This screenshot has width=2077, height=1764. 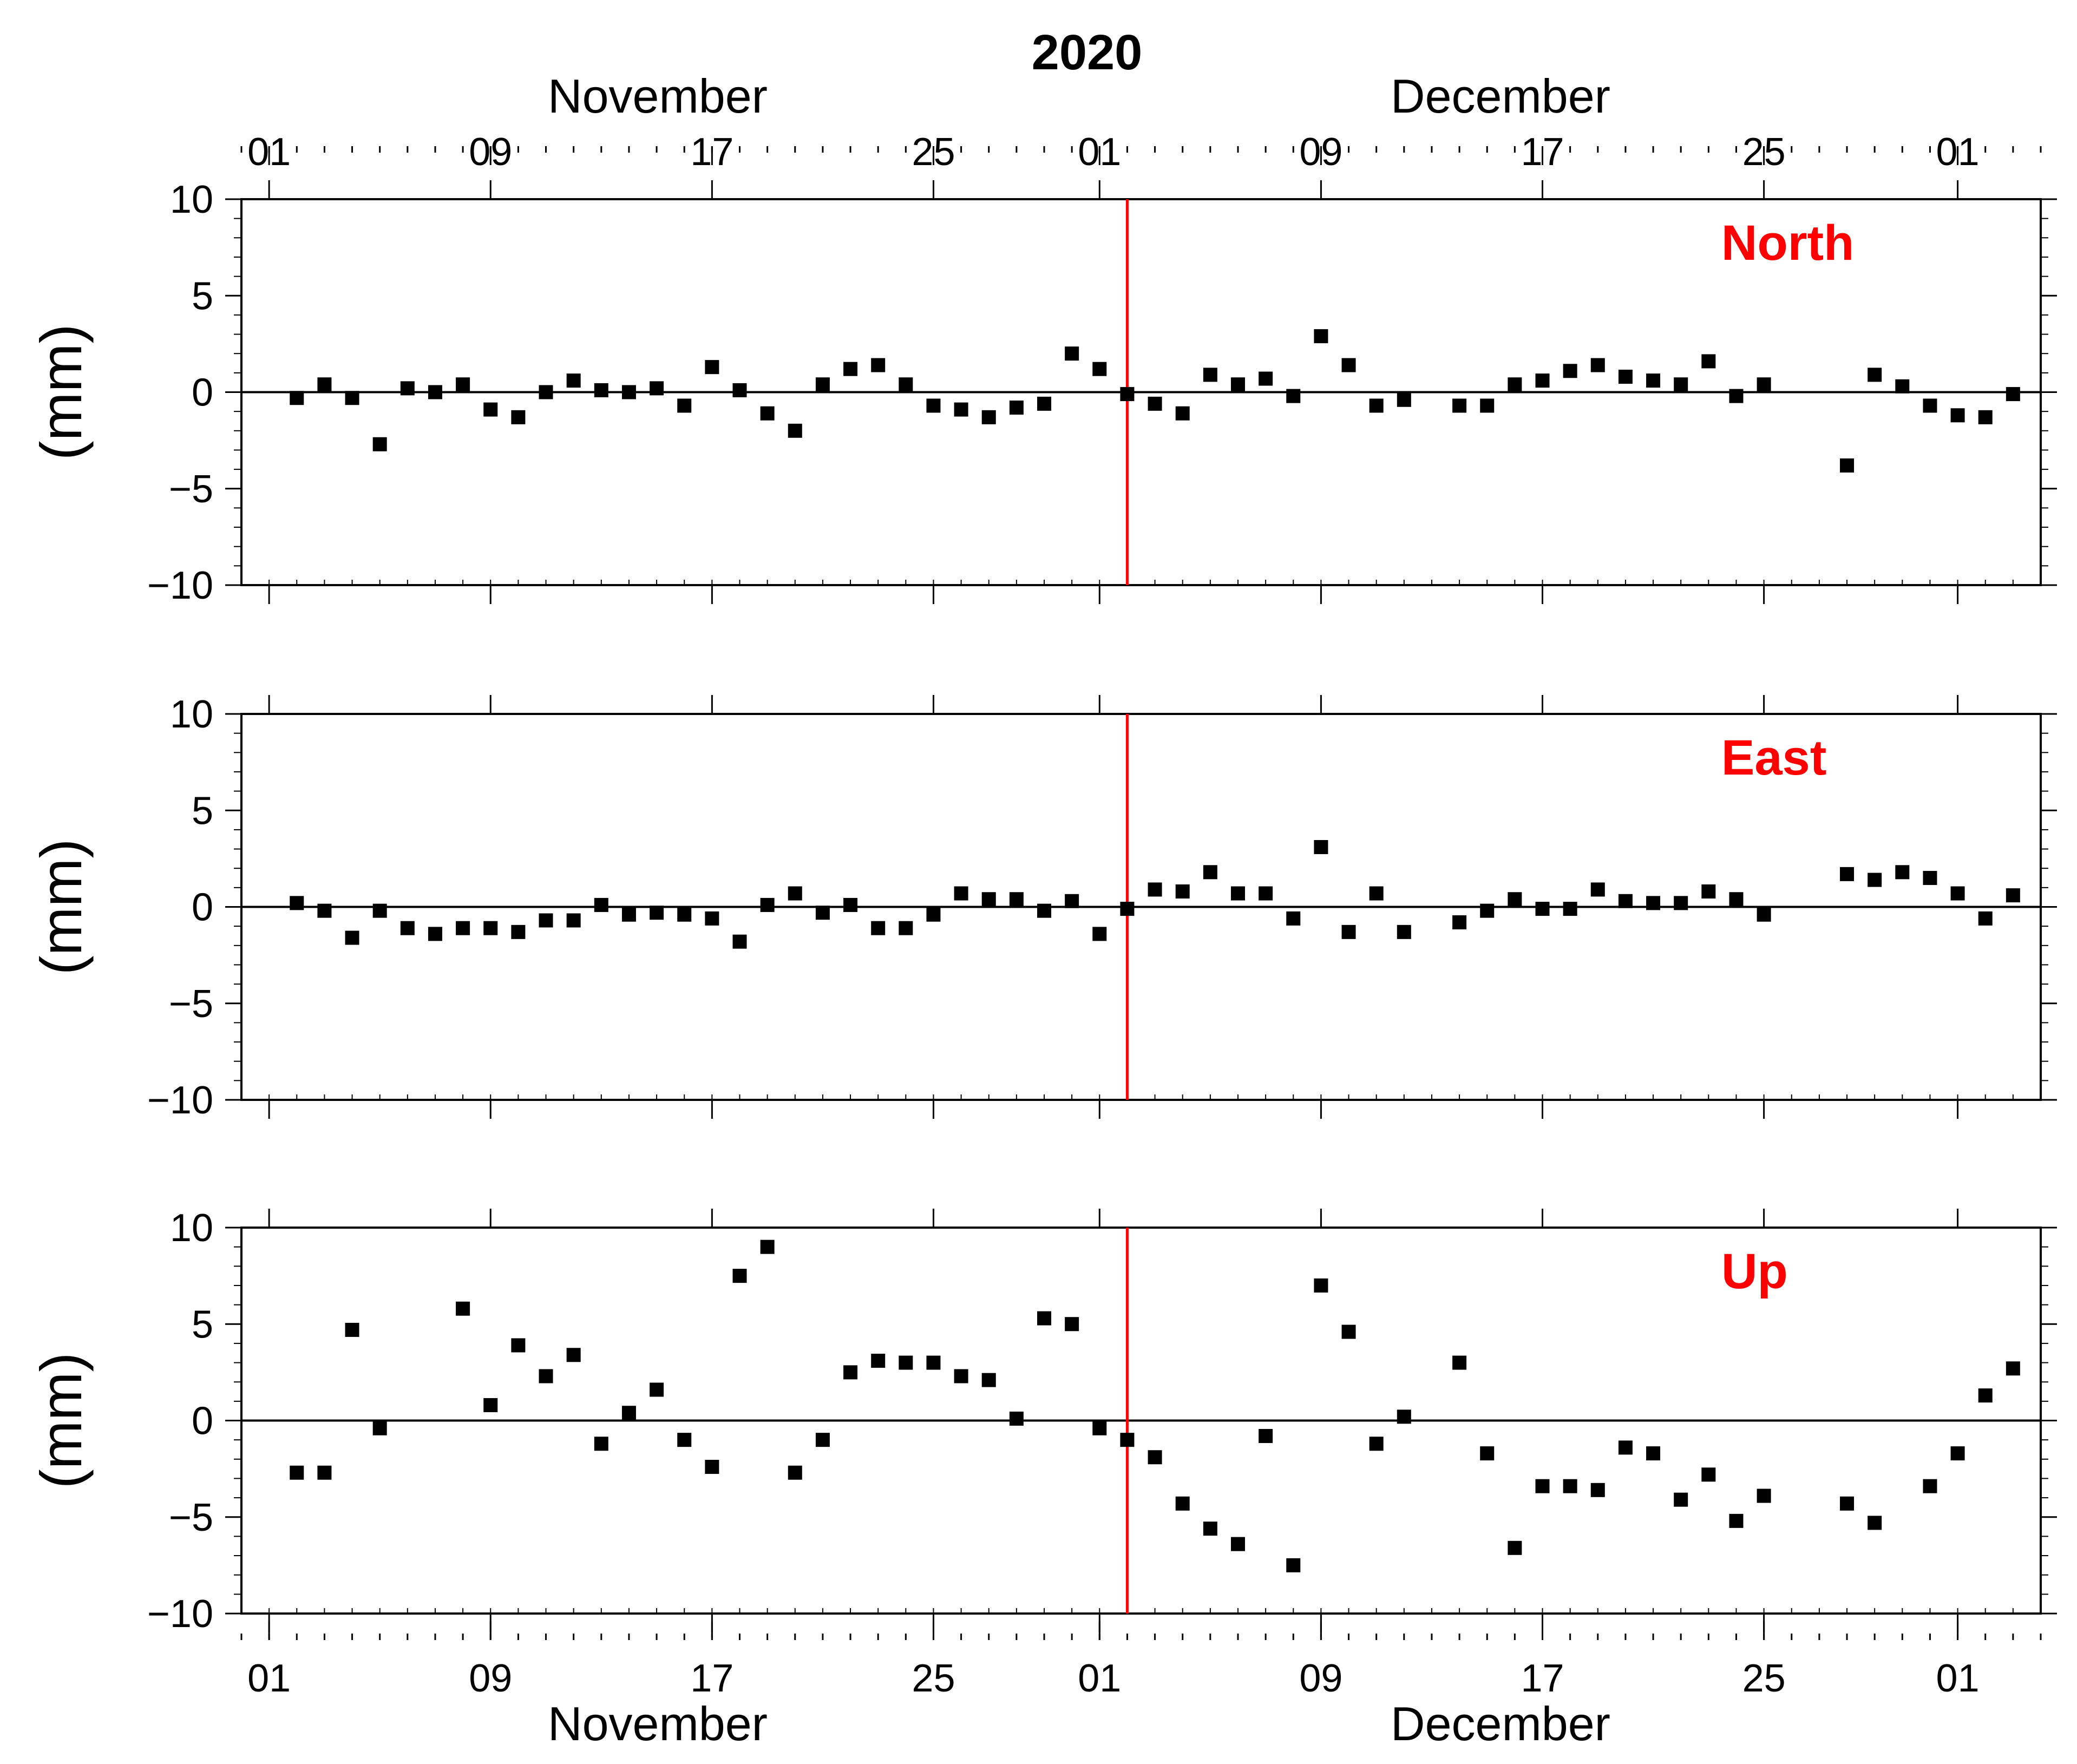 What do you see at coordinates (658, 1724) in the screenshot?
I see `bottom-month-label-november: November` at bounding box center [658, 1724].